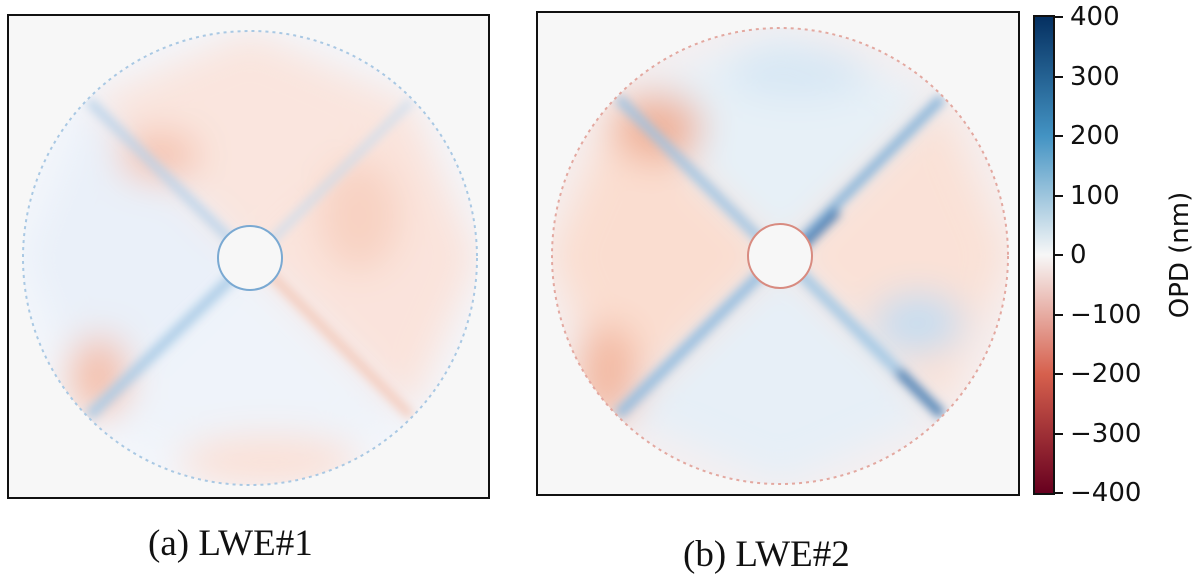 The image size is (1200, 582). I want to click on colorbar-tick-label: 300, so click(1095, 76).